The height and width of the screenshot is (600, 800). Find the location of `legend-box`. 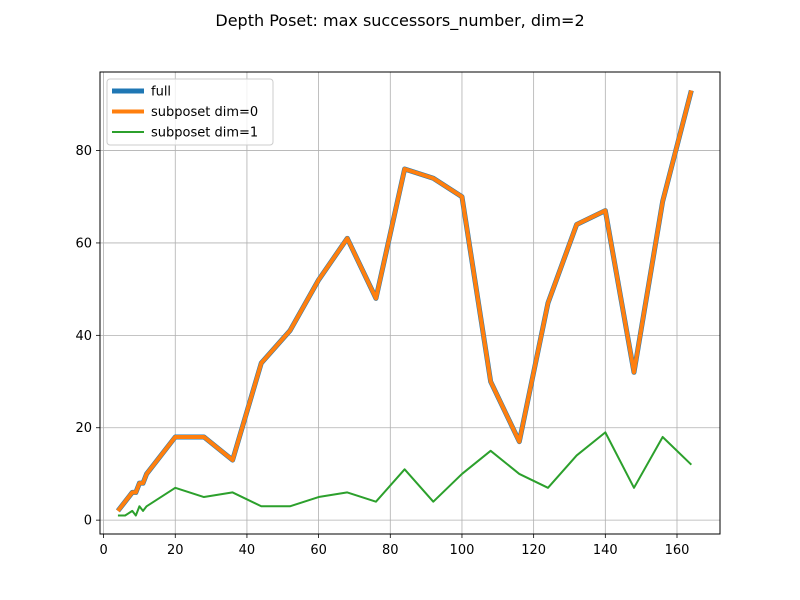

legend-box is located at coordinates (190, 112).